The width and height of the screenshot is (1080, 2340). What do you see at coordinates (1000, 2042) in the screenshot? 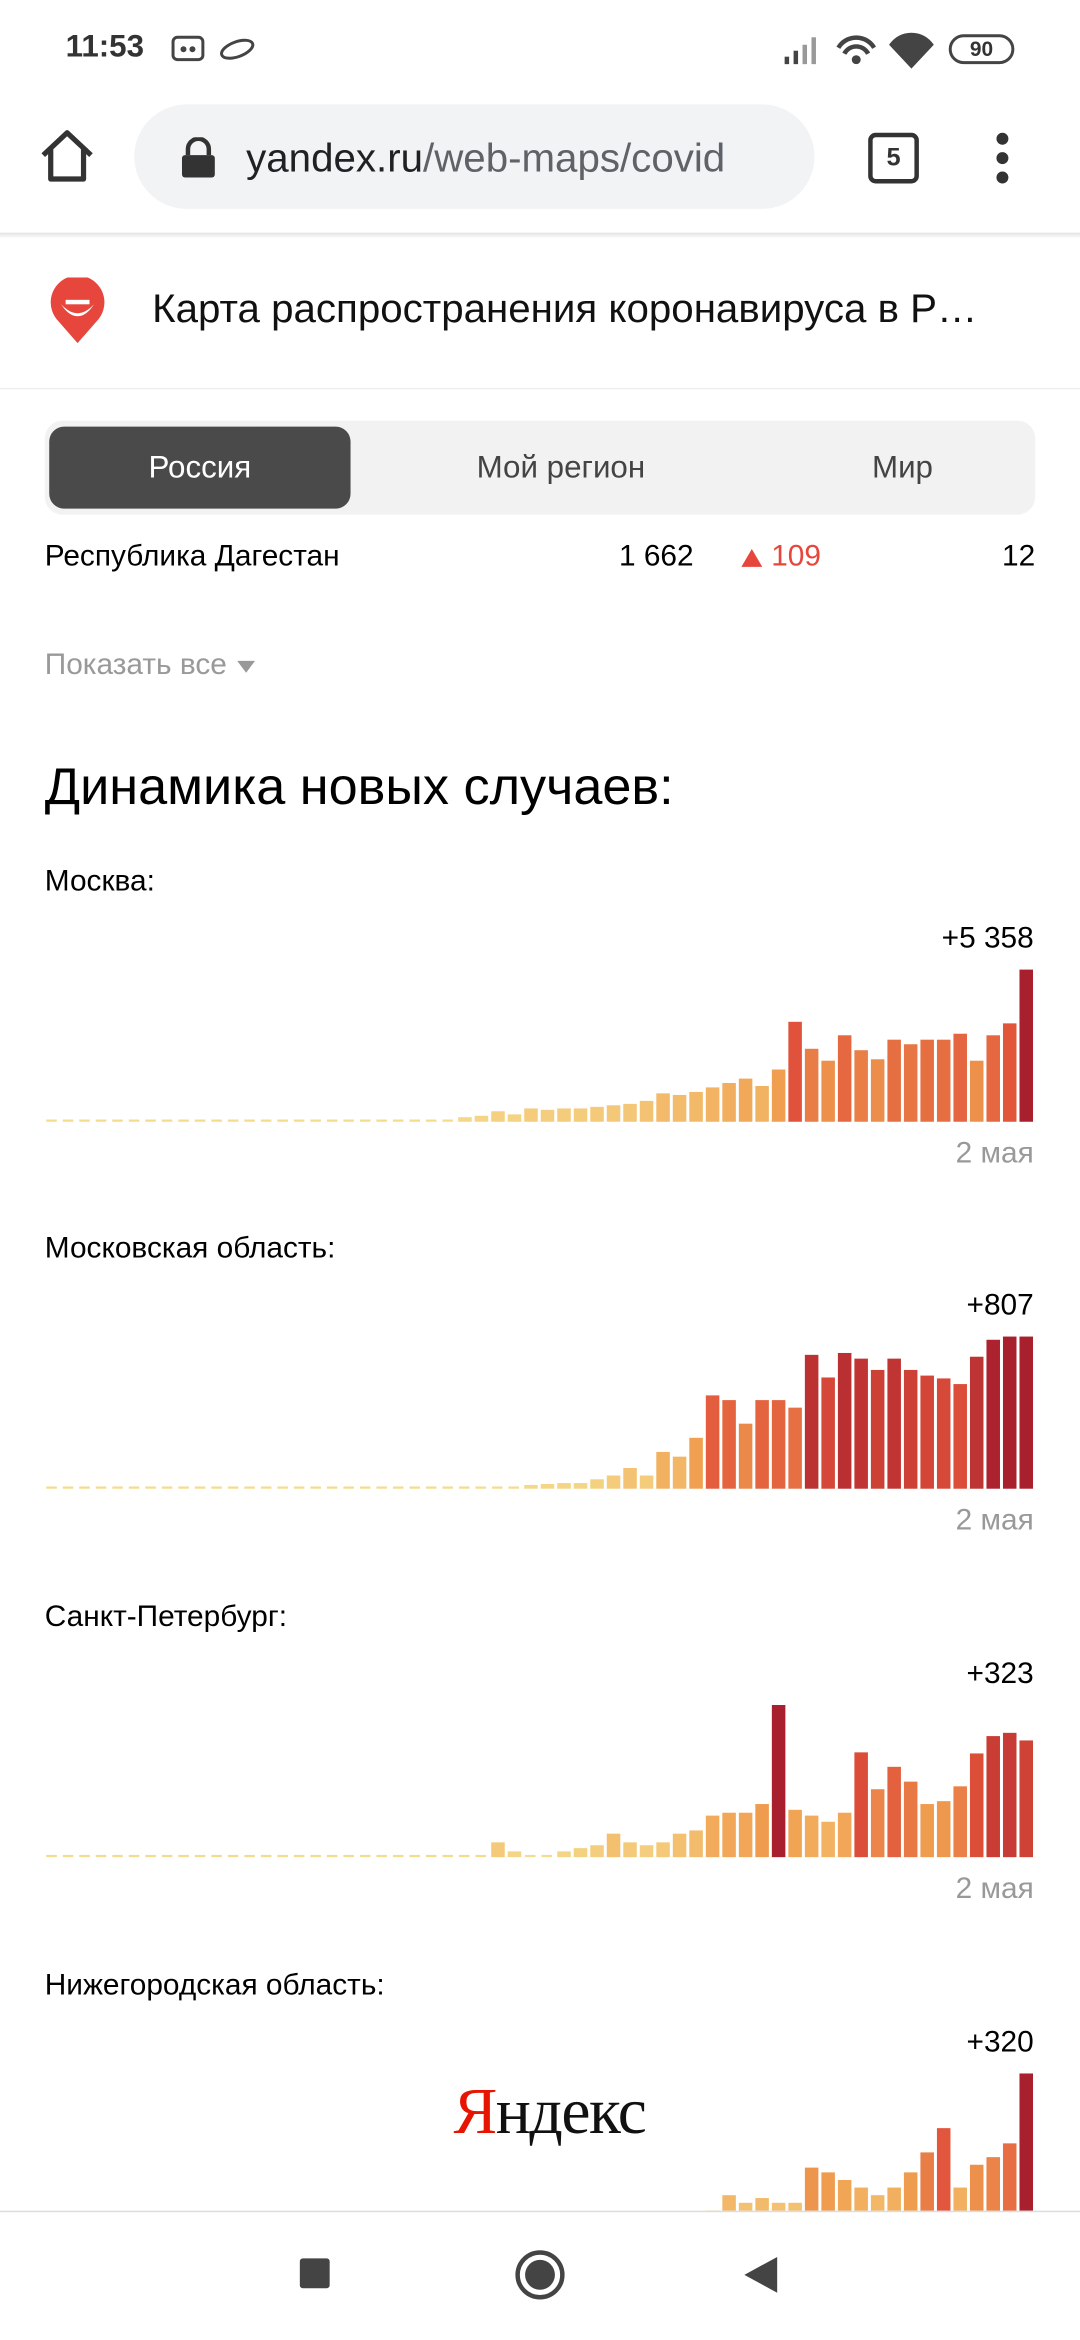
I see `value-label: +320` at bounding box center [1000, 2042].